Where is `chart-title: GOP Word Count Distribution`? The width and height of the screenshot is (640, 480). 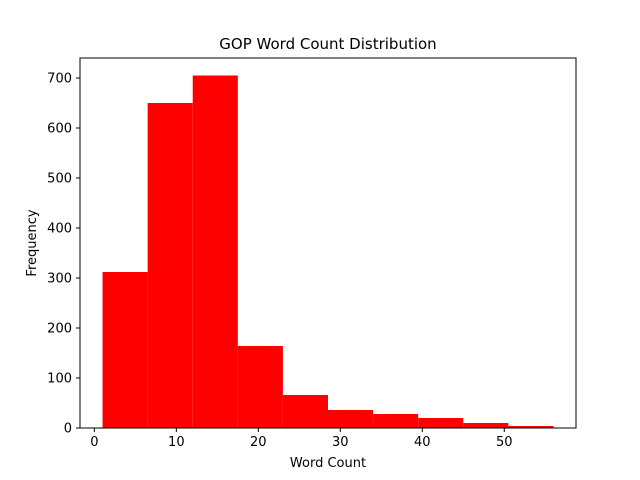 chart-title: GOP Word Count Distribution is located at coordinates (327, 44).